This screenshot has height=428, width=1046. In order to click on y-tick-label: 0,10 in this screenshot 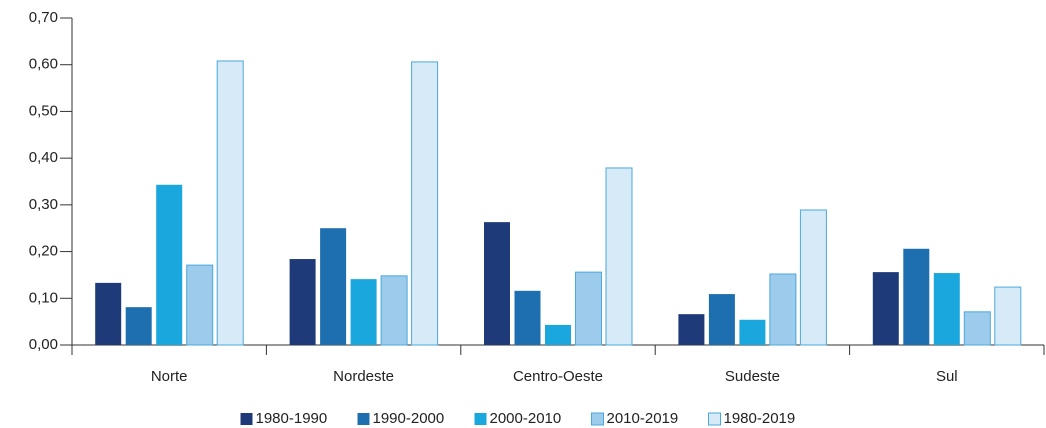, I will do `click(43, 297)`.